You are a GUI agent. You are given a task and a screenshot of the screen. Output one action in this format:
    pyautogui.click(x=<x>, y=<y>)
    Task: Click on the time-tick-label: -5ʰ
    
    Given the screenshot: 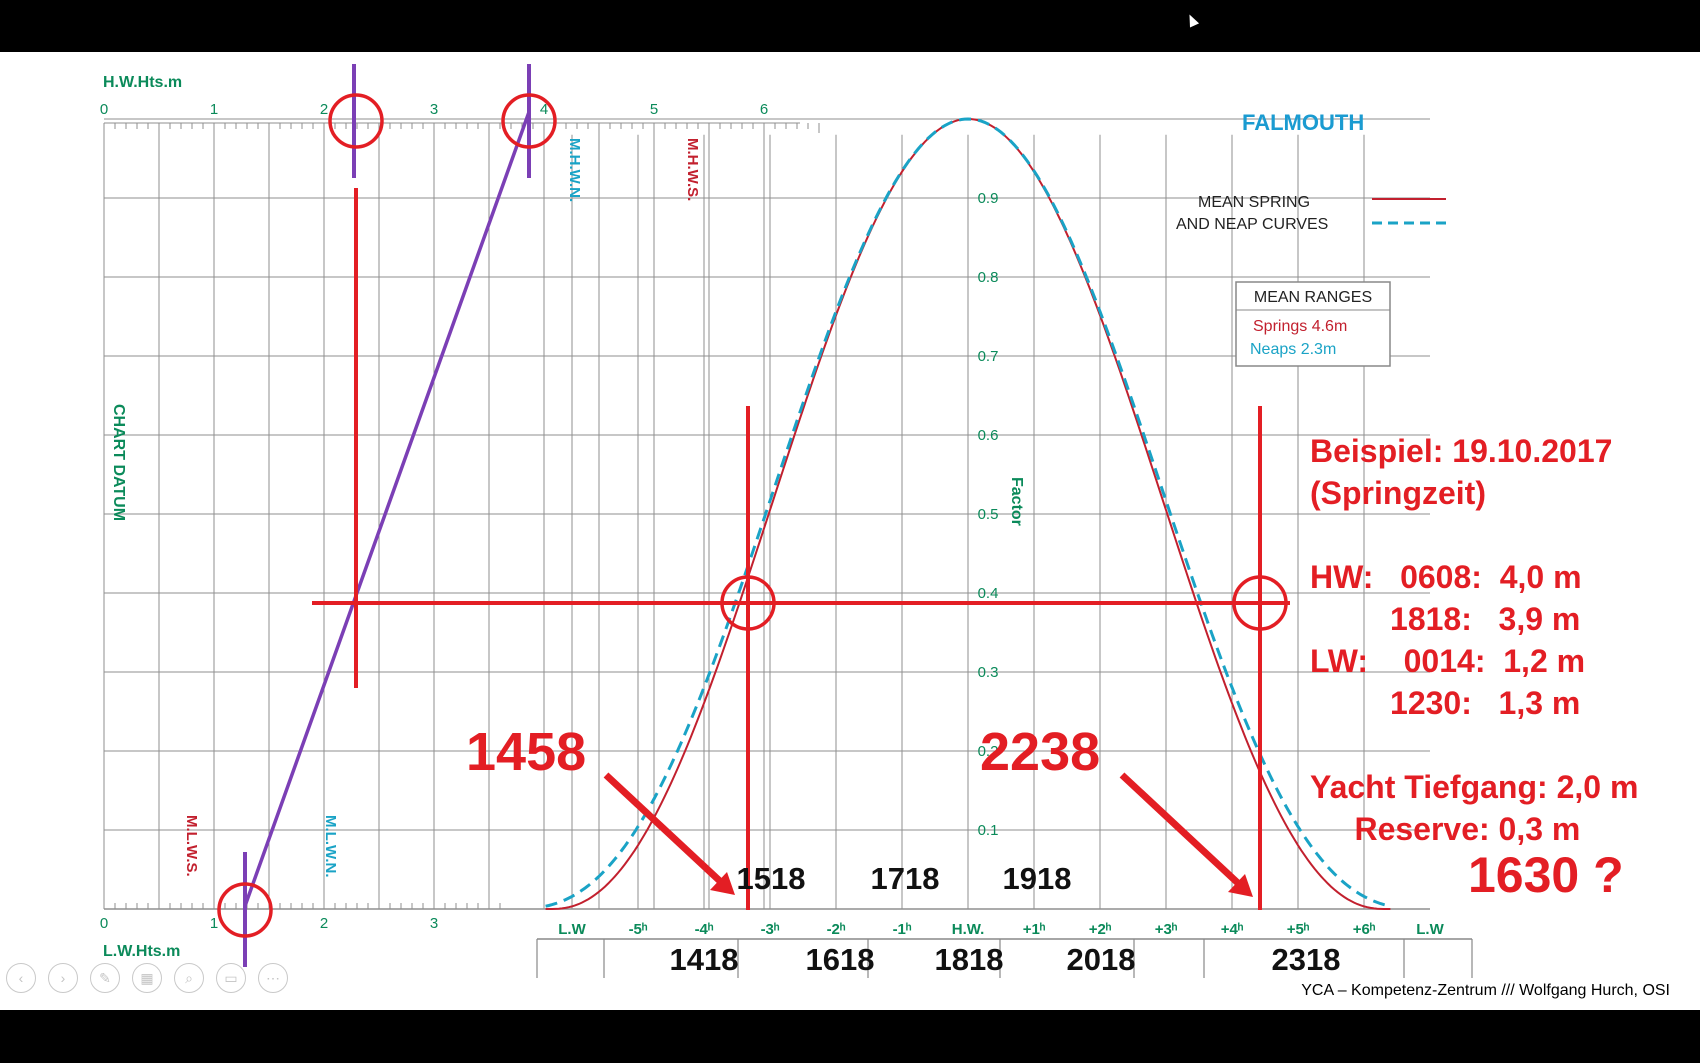 What is the action you would take?
    pyautogui.click(x=638, y=929)
    